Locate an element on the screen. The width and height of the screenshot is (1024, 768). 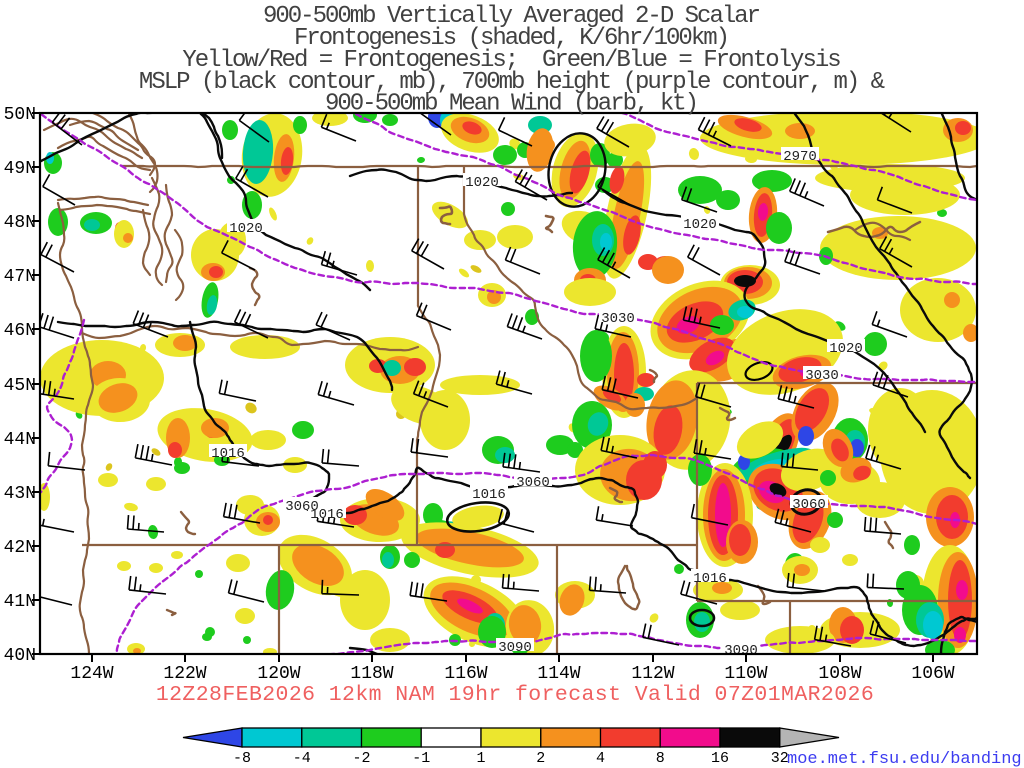
svg-text: 50N is located at coordinates (20, 115).